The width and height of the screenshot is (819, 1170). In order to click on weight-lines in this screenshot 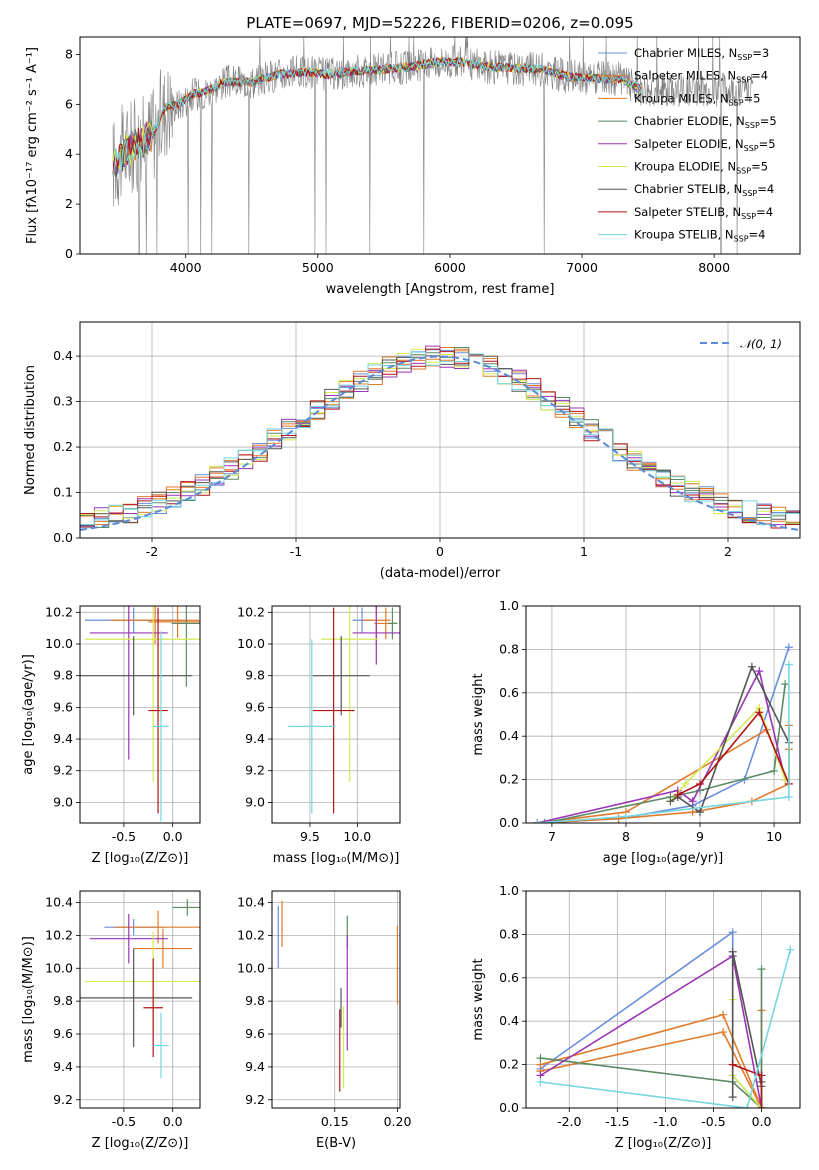, I will do `click(663, 733)`.